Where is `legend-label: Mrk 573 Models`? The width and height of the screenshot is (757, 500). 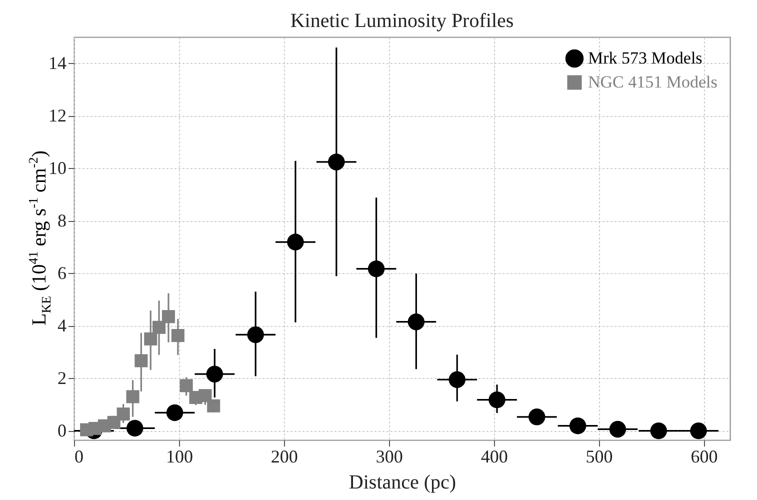 legend-label: Mrk 573 Models is located at coordinates (645, 58).